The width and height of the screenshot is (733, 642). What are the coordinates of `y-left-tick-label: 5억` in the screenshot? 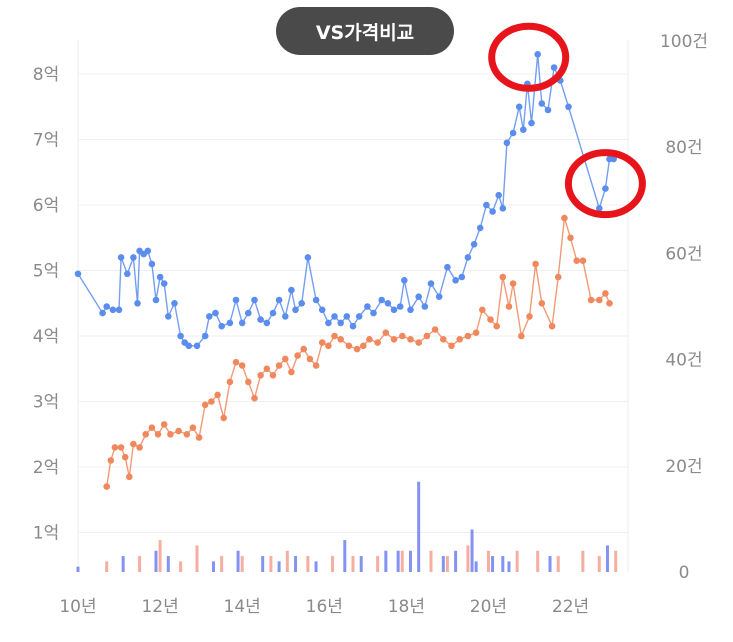 It's located at (46, 272).